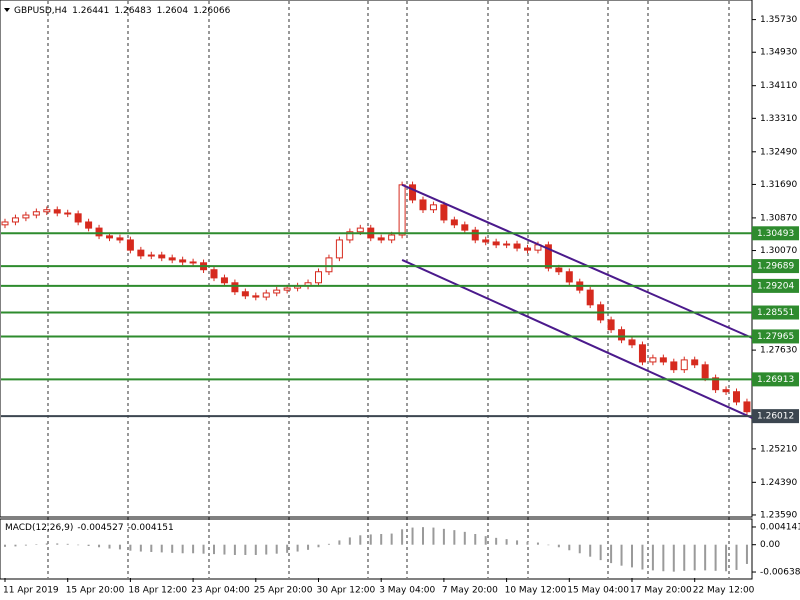  I want to click on level-label: 1.28551, so click(775, 313).